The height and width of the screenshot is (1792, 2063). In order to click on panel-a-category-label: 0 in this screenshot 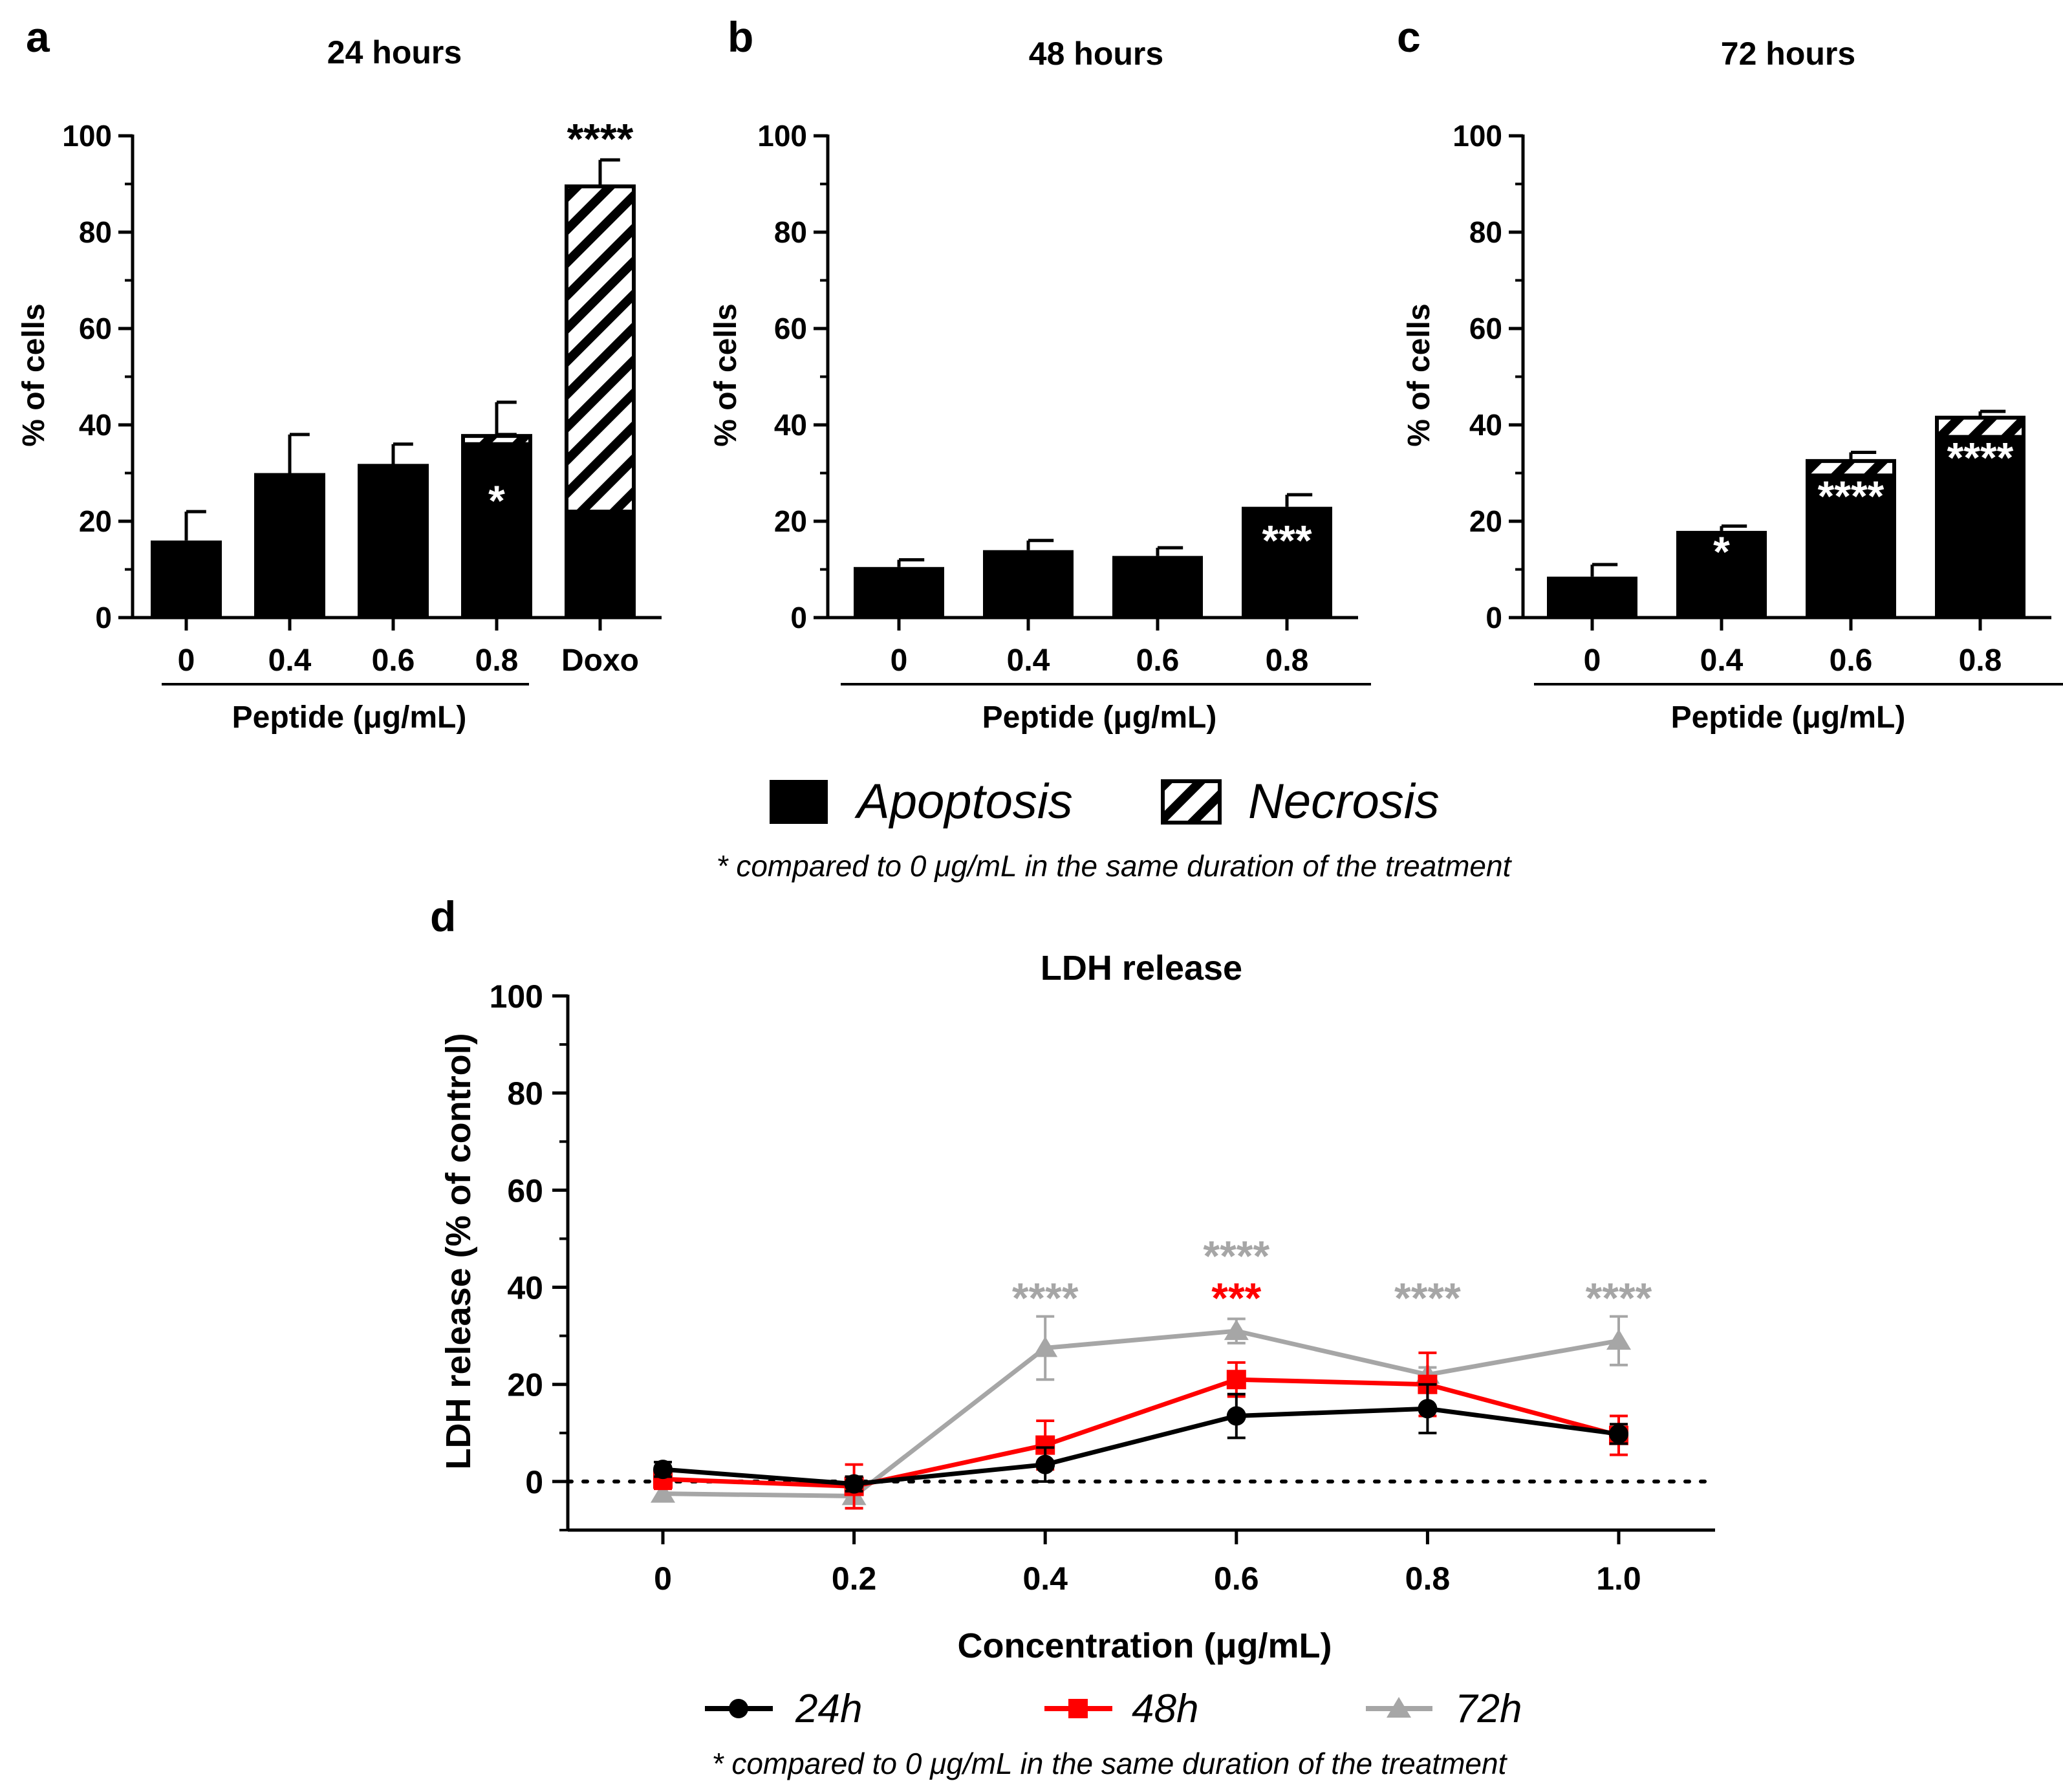, I will do `click(186, 660)`.